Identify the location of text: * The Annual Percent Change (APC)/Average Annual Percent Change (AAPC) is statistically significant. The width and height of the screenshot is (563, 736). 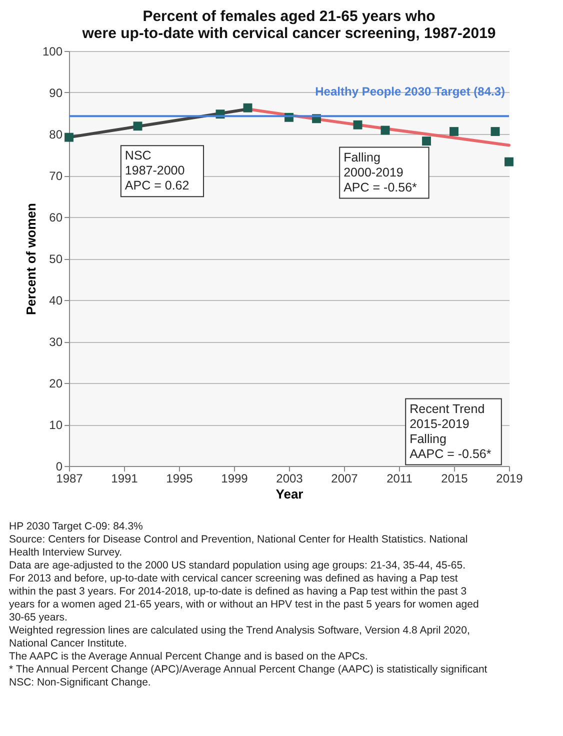
(248, 670).